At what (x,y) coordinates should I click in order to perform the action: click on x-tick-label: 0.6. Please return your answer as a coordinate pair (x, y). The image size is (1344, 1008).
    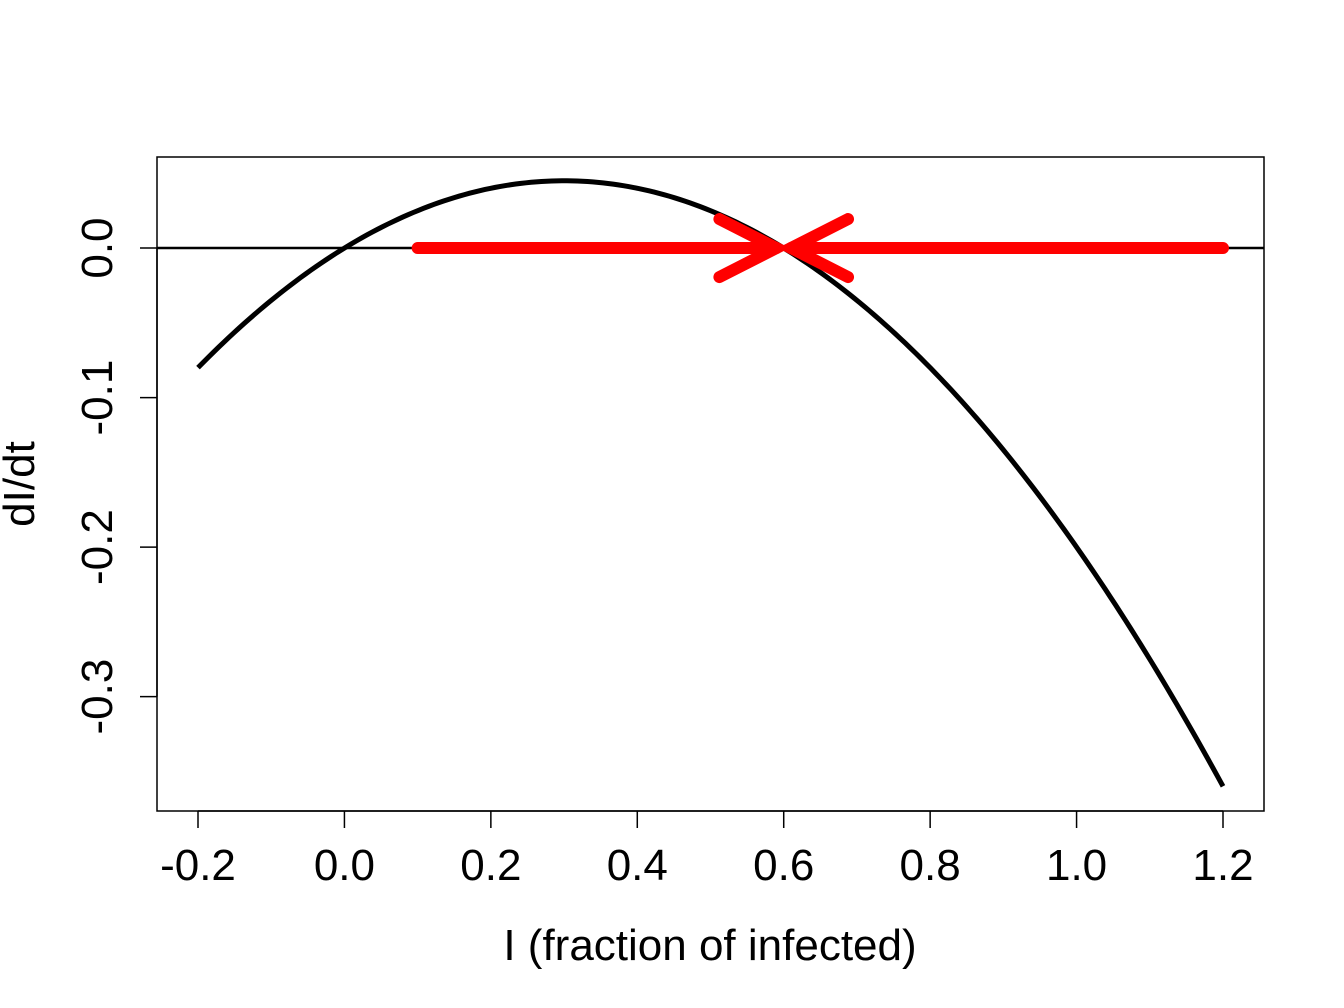
    Looking at the image, I should click on (783, 865).